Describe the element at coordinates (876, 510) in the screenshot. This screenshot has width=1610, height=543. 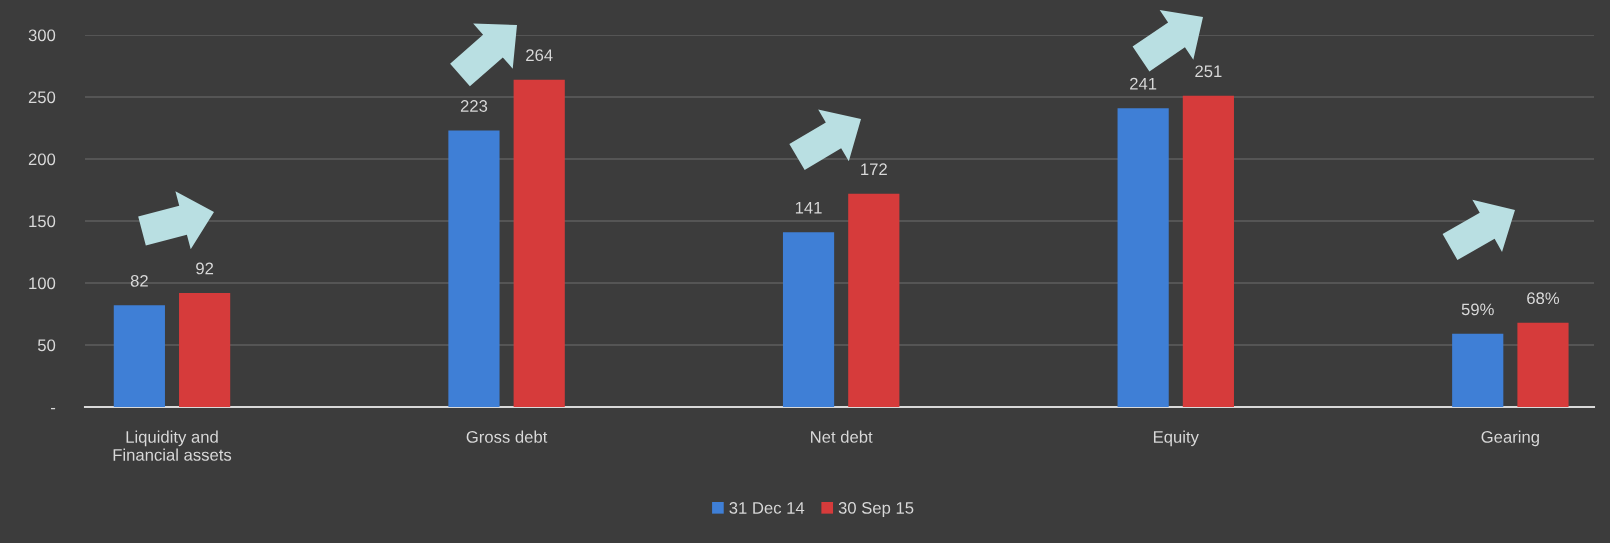
I see `legend-label: 30 Sep 15` at that location.